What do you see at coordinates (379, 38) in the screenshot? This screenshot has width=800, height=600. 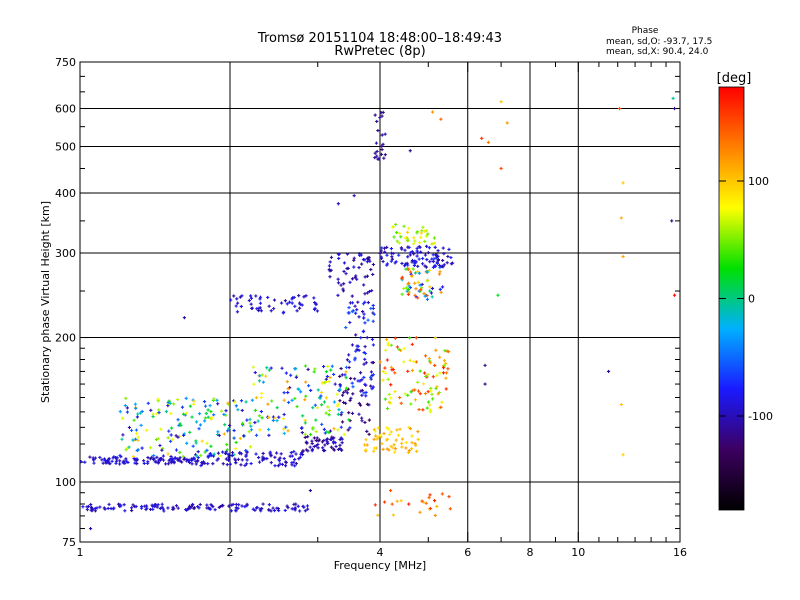 I see `chart-title: Tromsø 20151104 18:48:00–18:49:43` at bounding box center [379, 38].